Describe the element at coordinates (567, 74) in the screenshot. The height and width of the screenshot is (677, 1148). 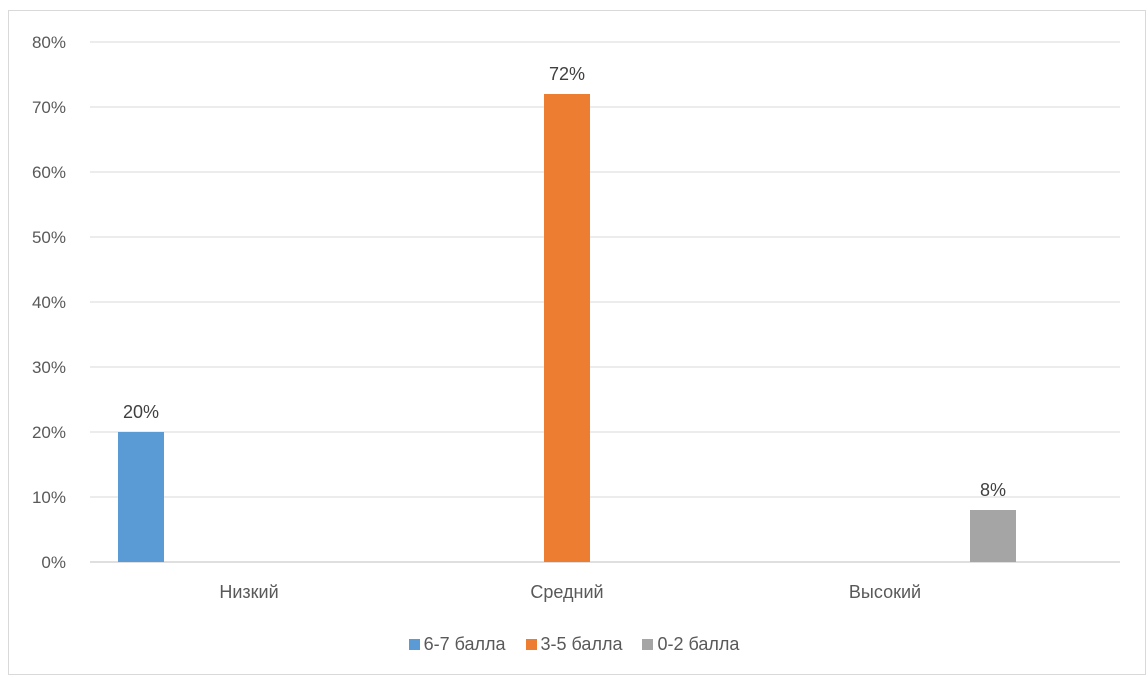
I see `data-label: 72%` at that location.